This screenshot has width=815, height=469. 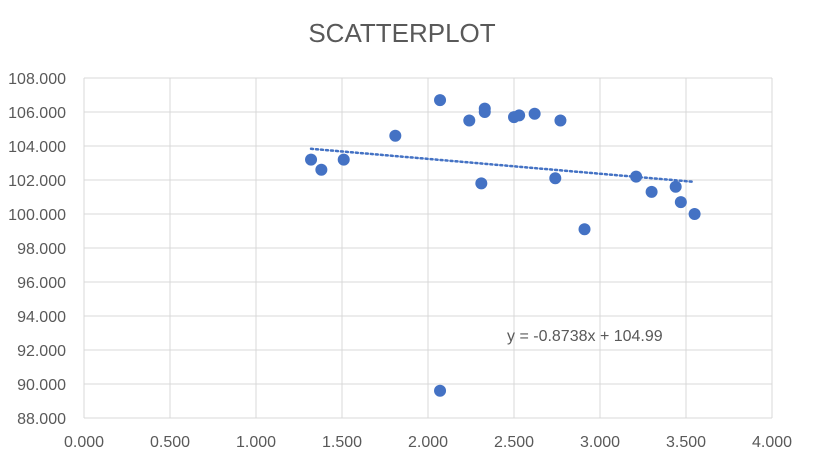 What do you see at coordinates (37, 215) in the screenshot?
I see `y-tick-label: 100.000` at bounding box center [37, 215].